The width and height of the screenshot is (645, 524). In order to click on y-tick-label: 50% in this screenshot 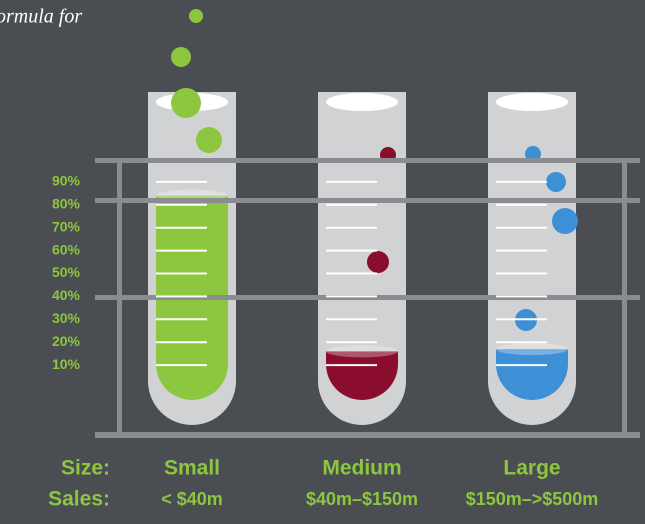, I will do `click(66, 272)`.